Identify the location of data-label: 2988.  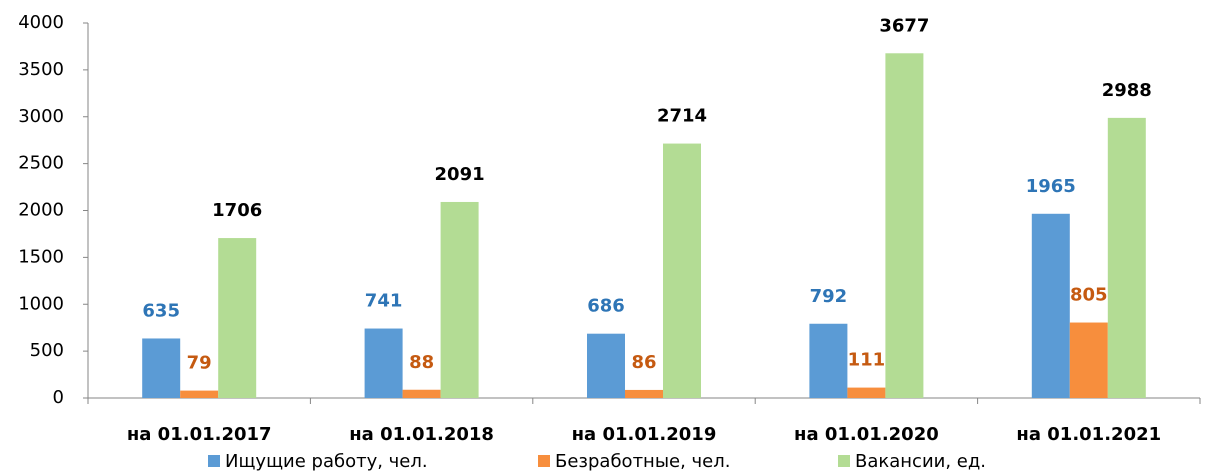
(1127, 90).